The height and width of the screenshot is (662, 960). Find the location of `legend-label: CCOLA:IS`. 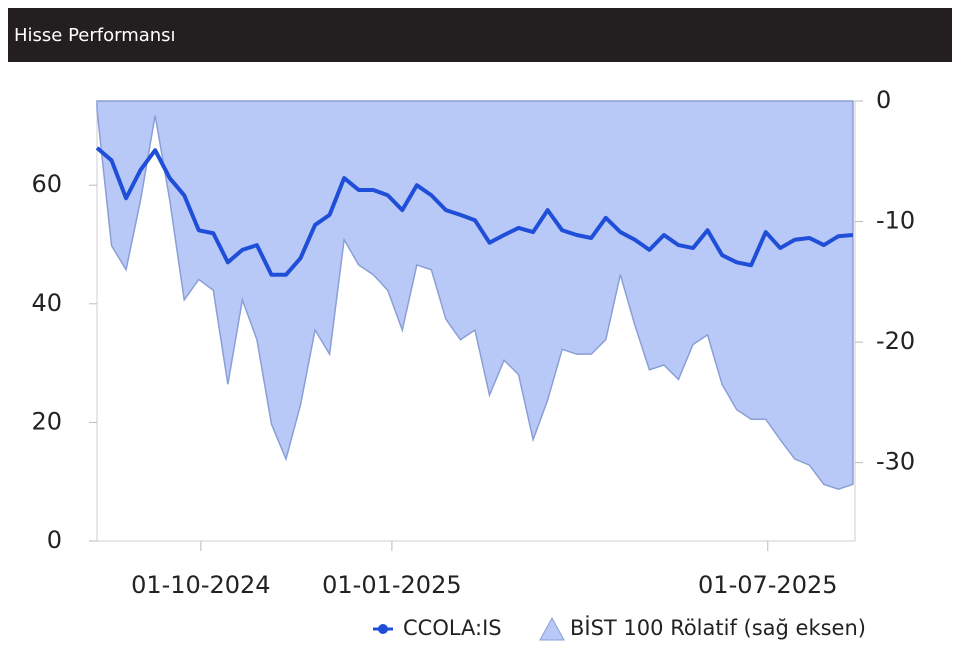

legend-label: CCOLA:IS is located at coordinates (452, 628).